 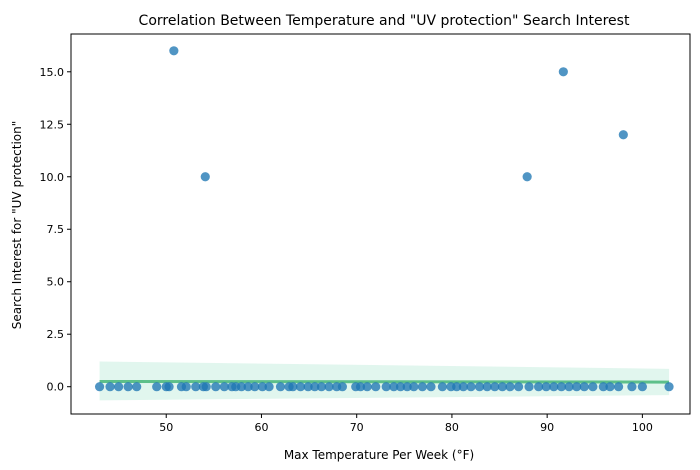 What do you see at coordinates (547, 427) in the screenshot?
I see `x-tick-label: 90` at bounding box center [547, 427].